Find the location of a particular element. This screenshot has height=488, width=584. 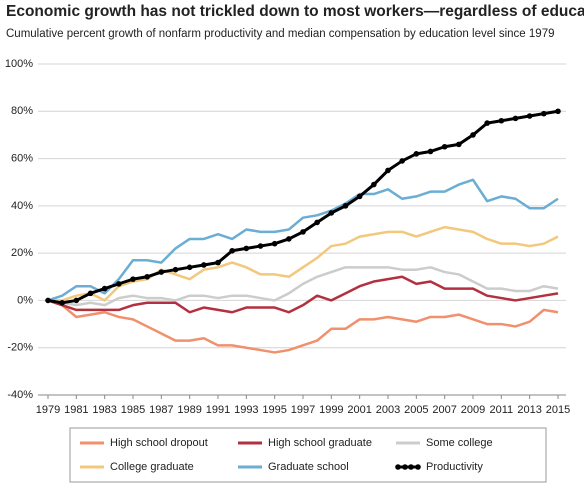

x-tick-label: 1997 is located at coordinates (303, 410).